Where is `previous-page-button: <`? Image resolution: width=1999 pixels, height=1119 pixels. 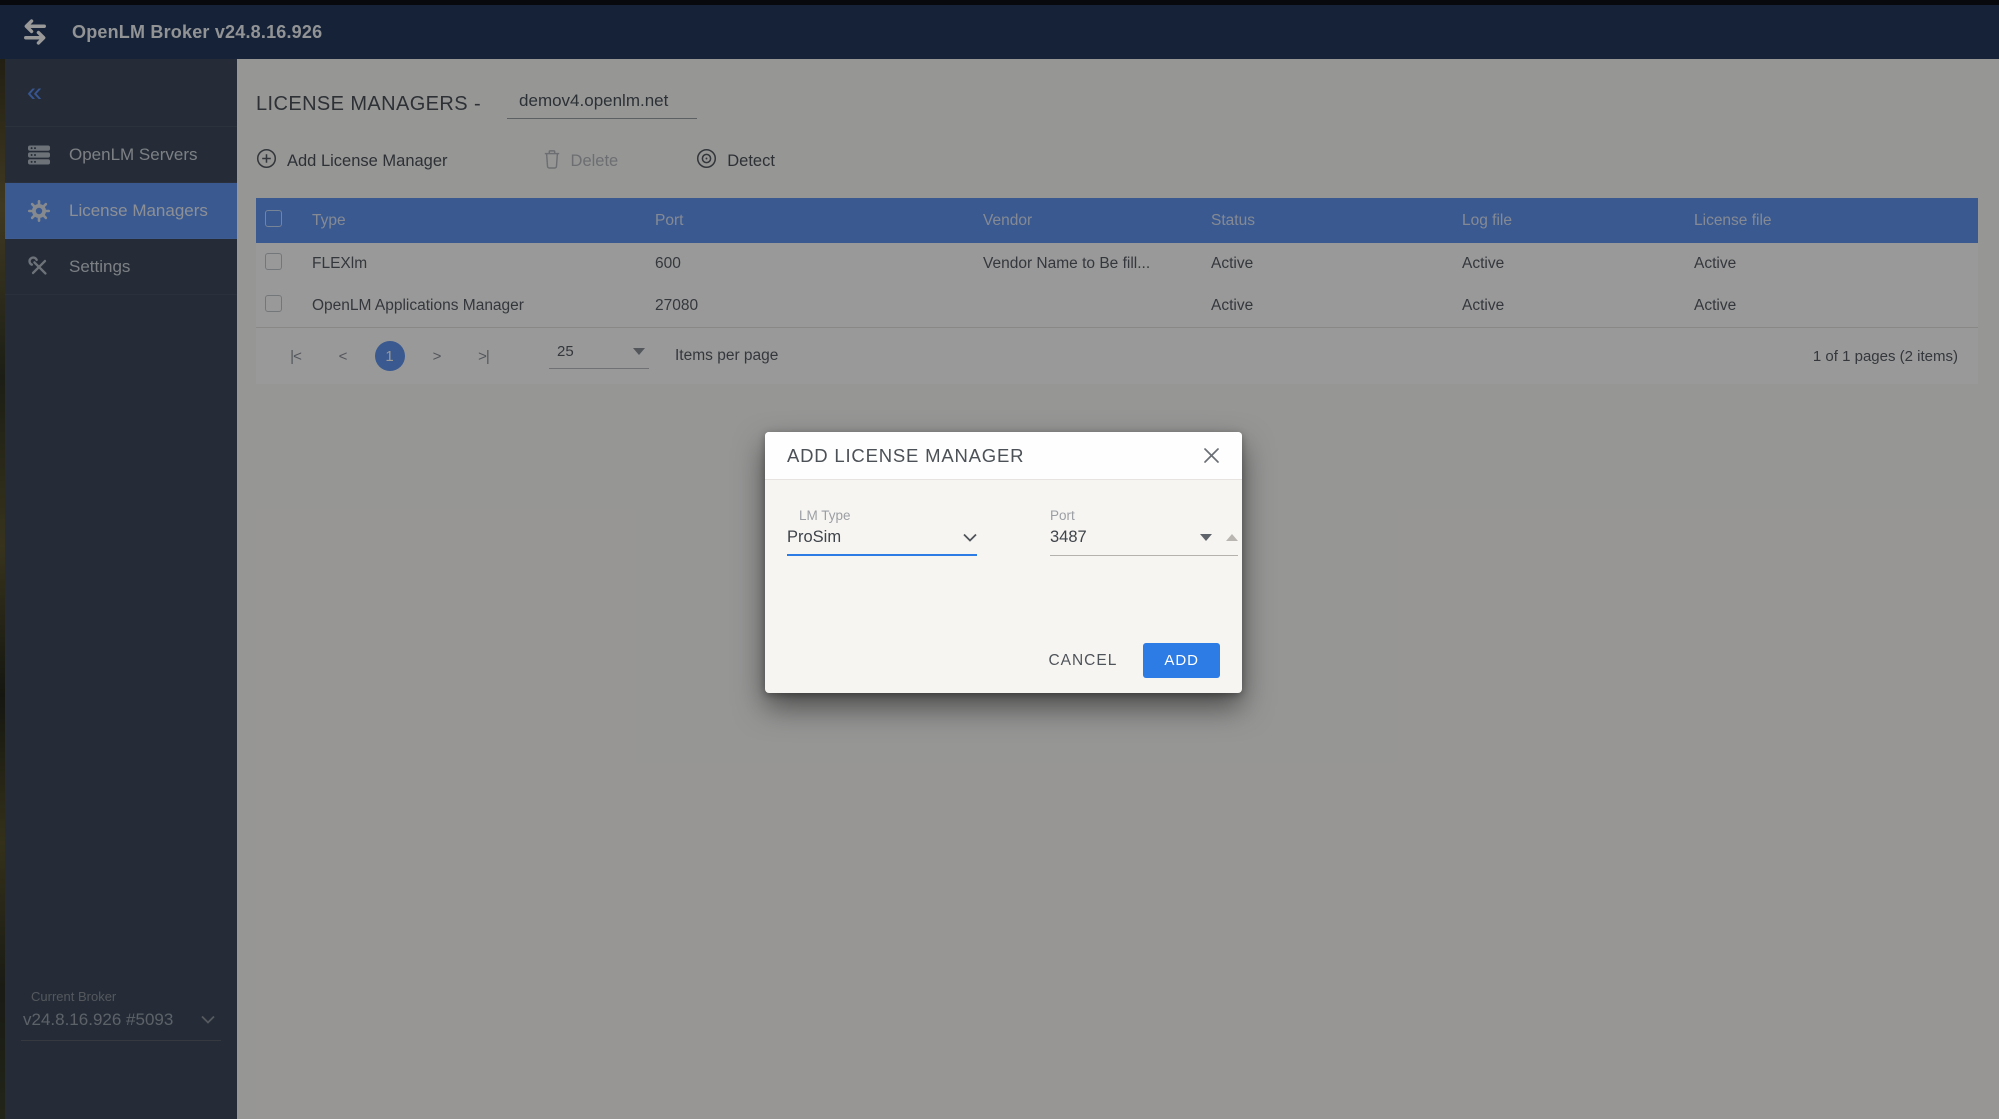 previous-page-button: < is located at coordinates (343, 356).